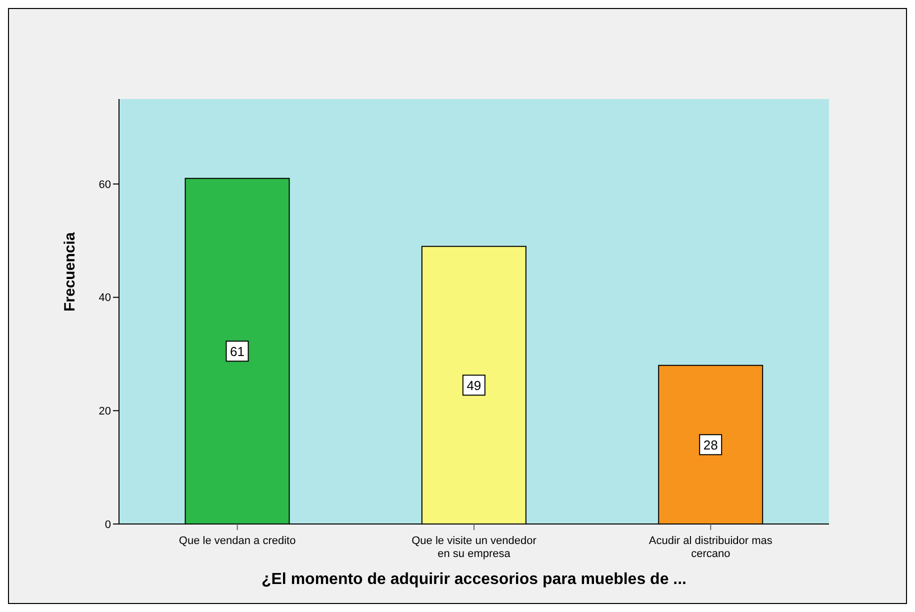 The width and height of the screenshot is (915, 612). What do you see at coordinates (237, 541) in the screenshot?
I see `x-tick-label: Que le vendan a credito` at bounding box center [237, 541].